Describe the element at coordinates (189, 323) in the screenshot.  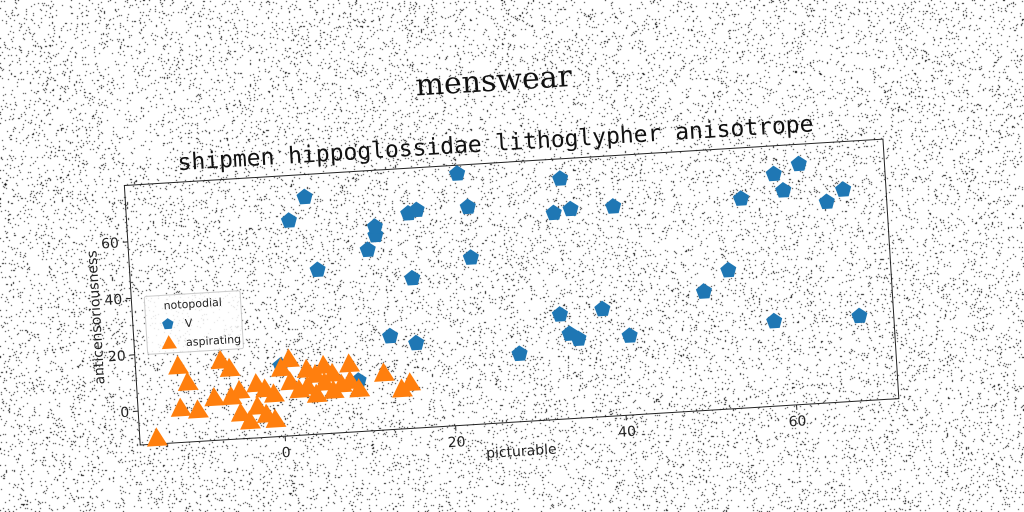
I see `legend-label-v: V` at that location.